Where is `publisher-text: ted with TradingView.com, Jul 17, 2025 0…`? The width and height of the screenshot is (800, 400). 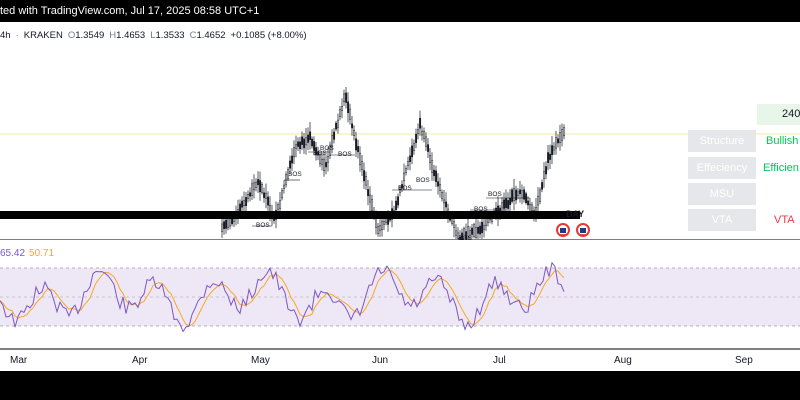
publisher-text: ted with TradingView.com, Jul 17, 2025 0… is located at coordinates (130, 11).